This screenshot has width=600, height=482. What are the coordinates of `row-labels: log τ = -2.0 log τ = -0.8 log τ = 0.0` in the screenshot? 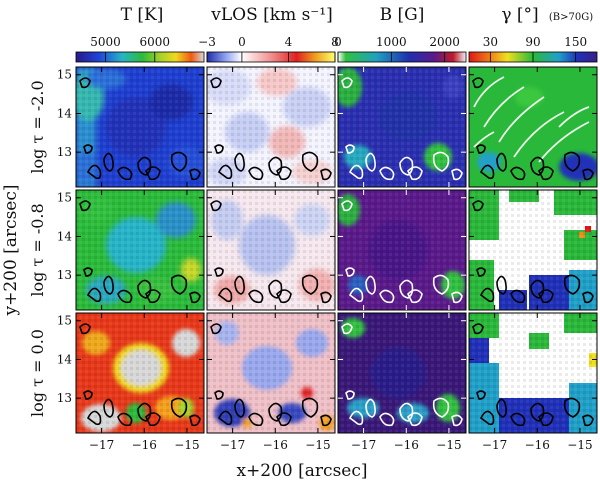 It's located at (37, 248).